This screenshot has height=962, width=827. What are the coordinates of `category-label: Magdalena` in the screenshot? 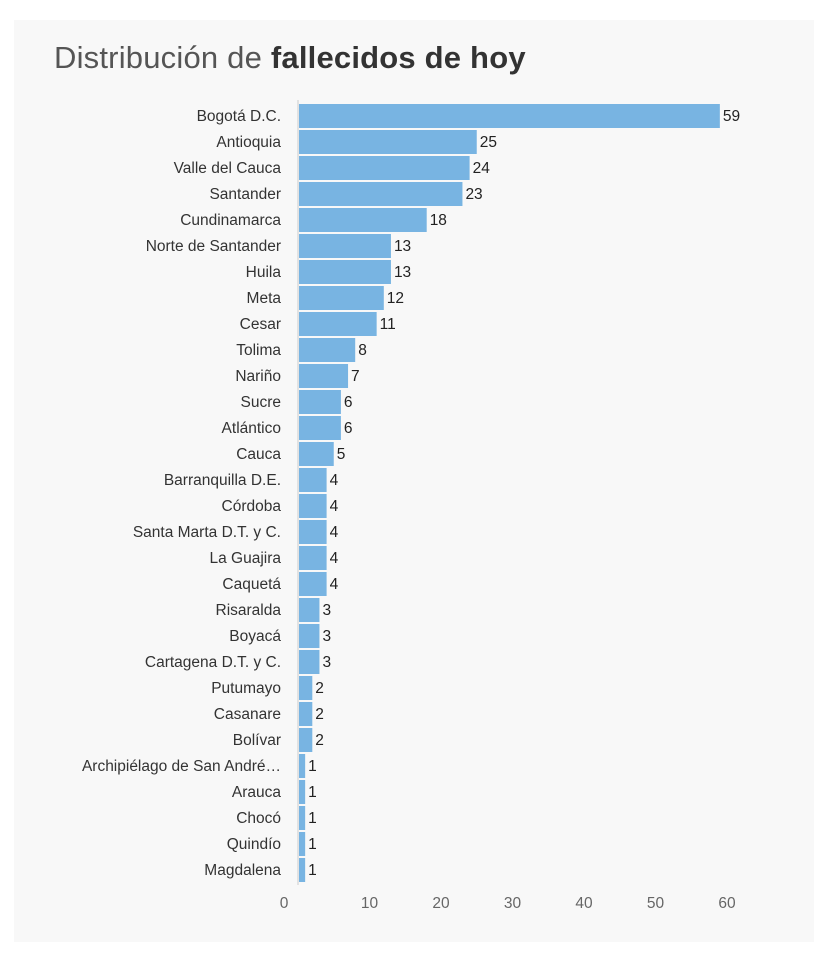 It's located at (242, 870).